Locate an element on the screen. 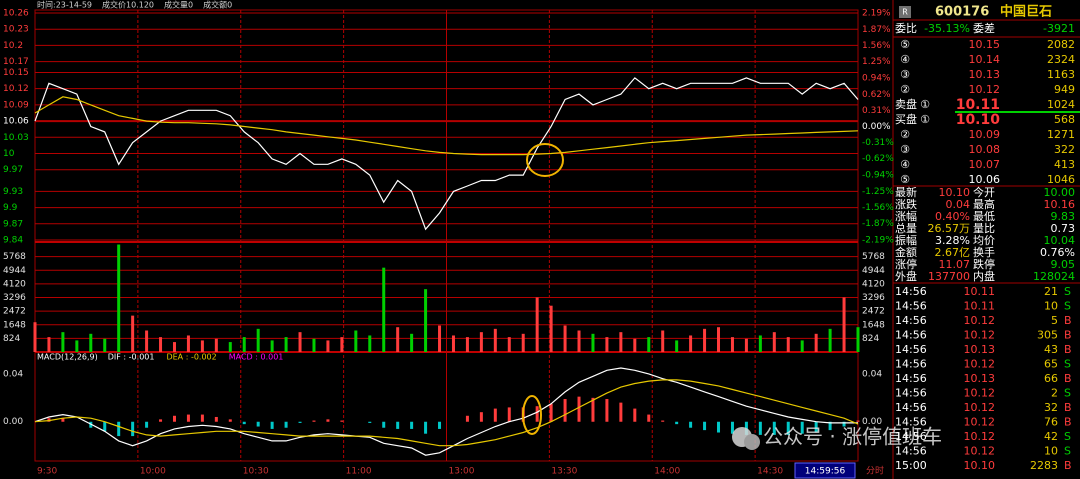 This screenshot has height=479, width=1080. y2-tick-label: -0.62% is located at coordinates (878, 159).